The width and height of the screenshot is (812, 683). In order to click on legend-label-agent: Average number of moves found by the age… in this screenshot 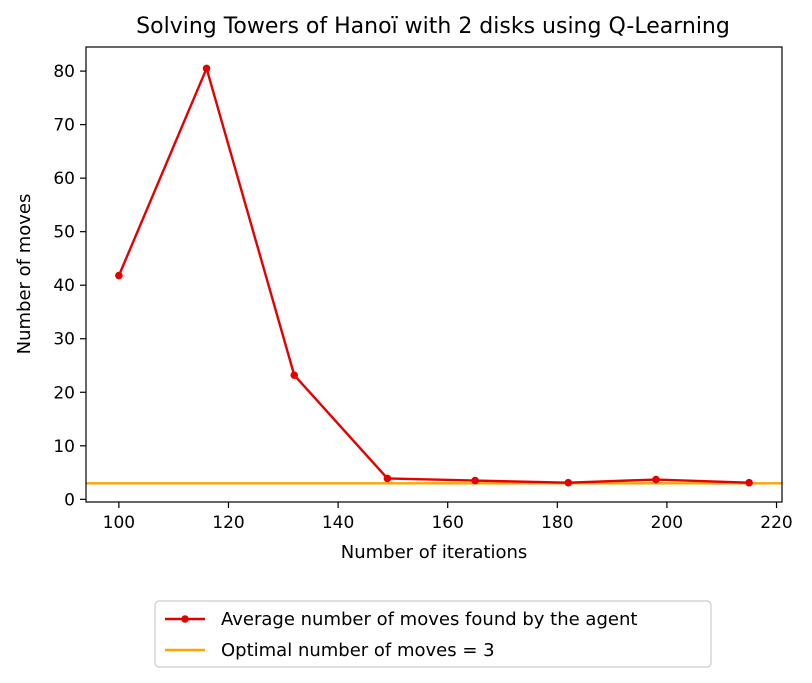, I will do `click(429, 619)`.